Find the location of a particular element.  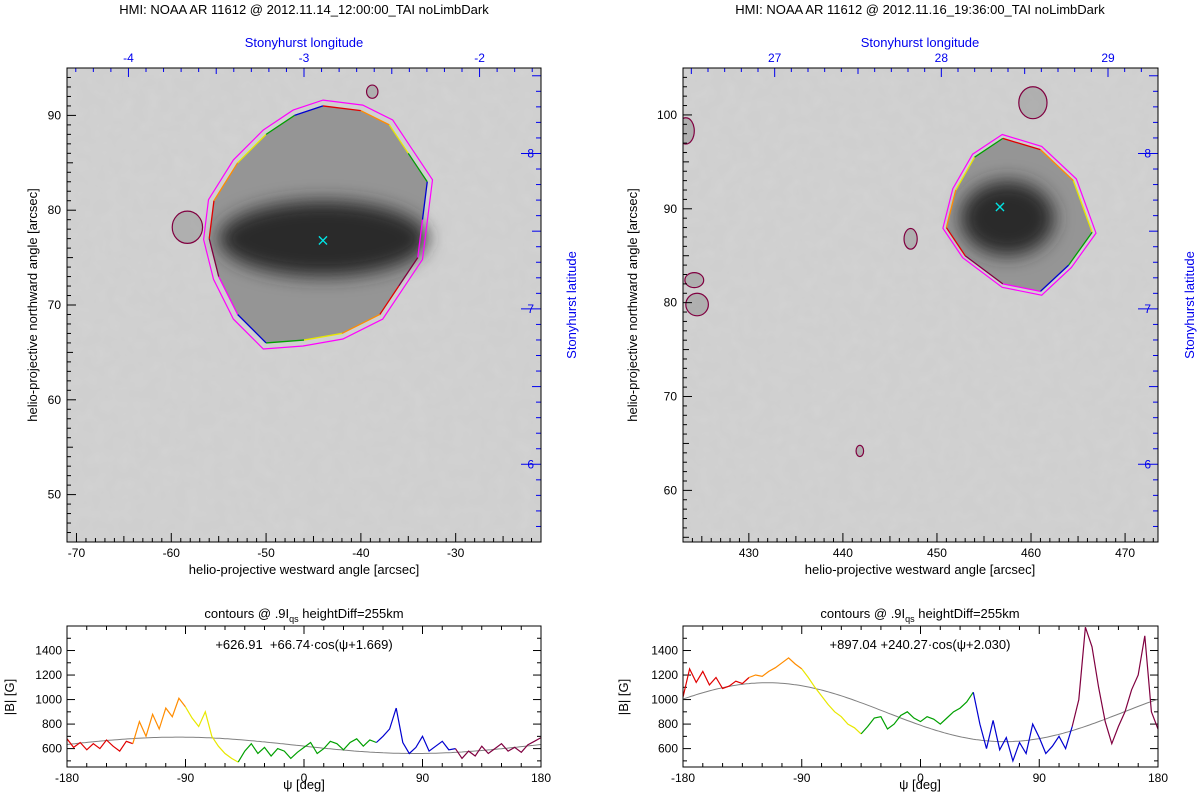

y-tick-label: 70 is located at coordinates (671, 397).